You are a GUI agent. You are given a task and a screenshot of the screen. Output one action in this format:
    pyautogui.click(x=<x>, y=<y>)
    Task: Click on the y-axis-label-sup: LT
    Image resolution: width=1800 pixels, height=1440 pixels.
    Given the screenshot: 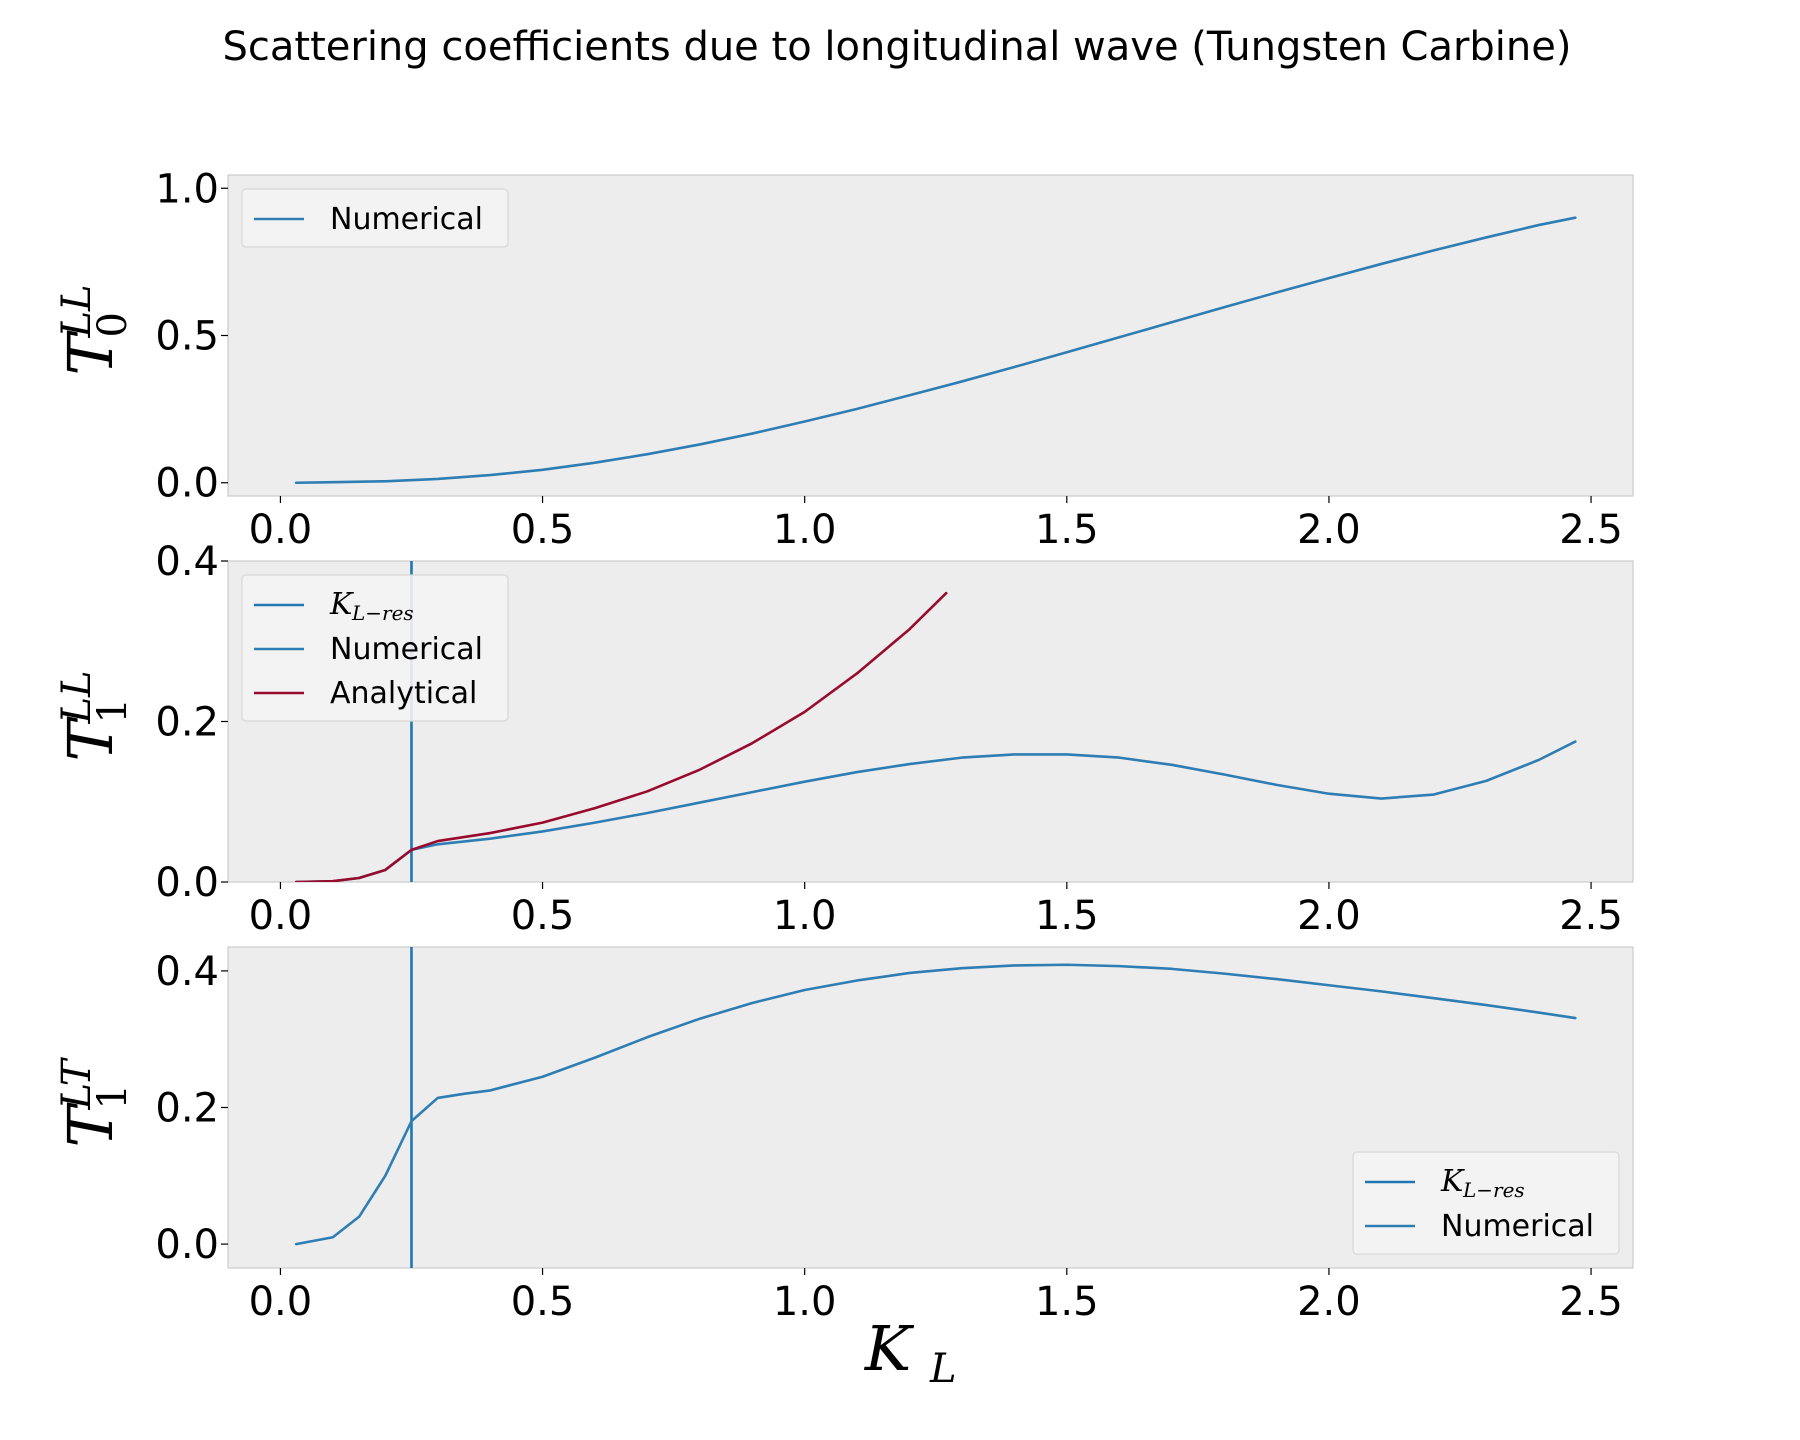 What is the action you would take?
    pyautogui.click(x=77, y=1083)
    